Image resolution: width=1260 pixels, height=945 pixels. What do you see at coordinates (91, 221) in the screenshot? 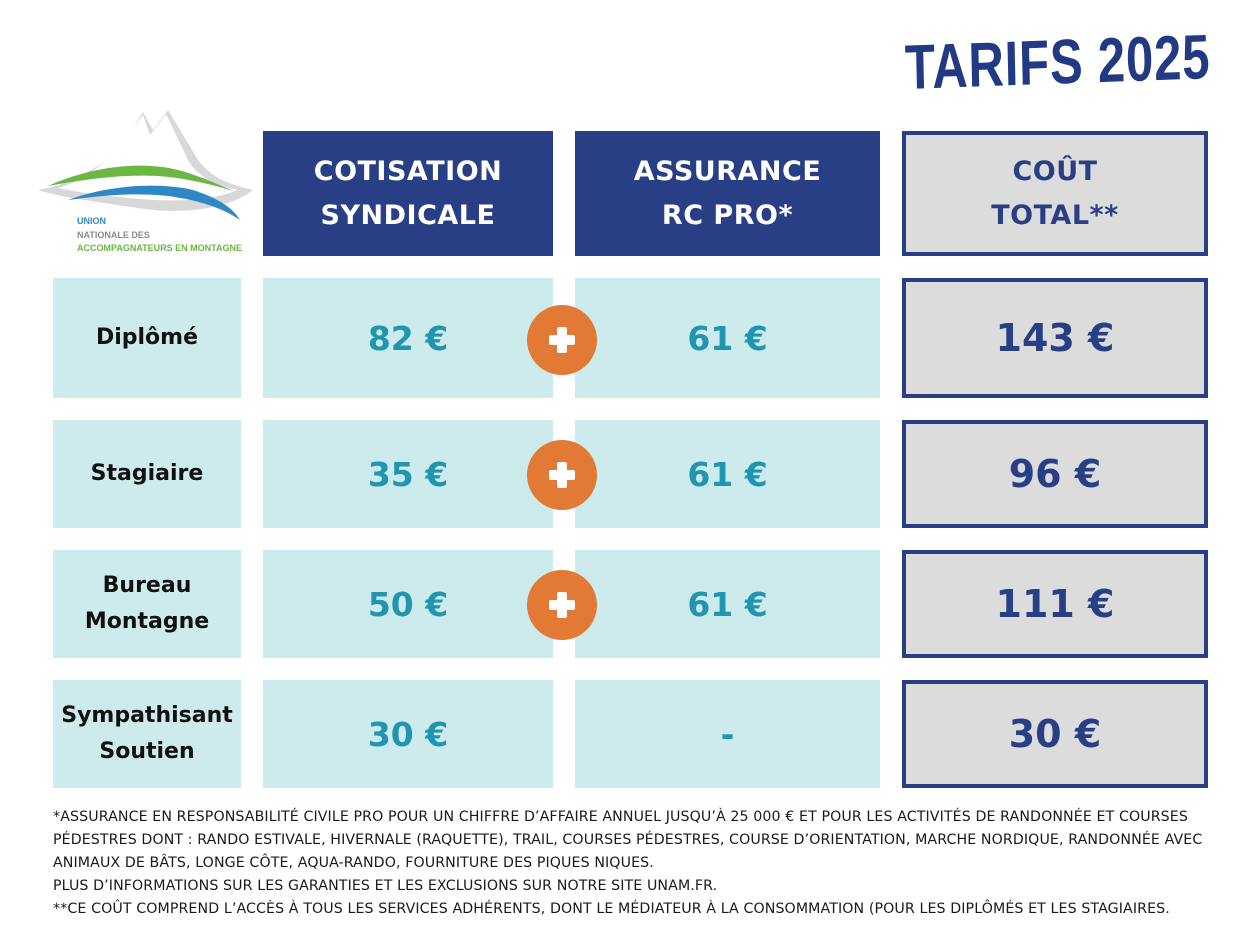
I see `logo-line-1: UNION` at bounding box center [91, 221].